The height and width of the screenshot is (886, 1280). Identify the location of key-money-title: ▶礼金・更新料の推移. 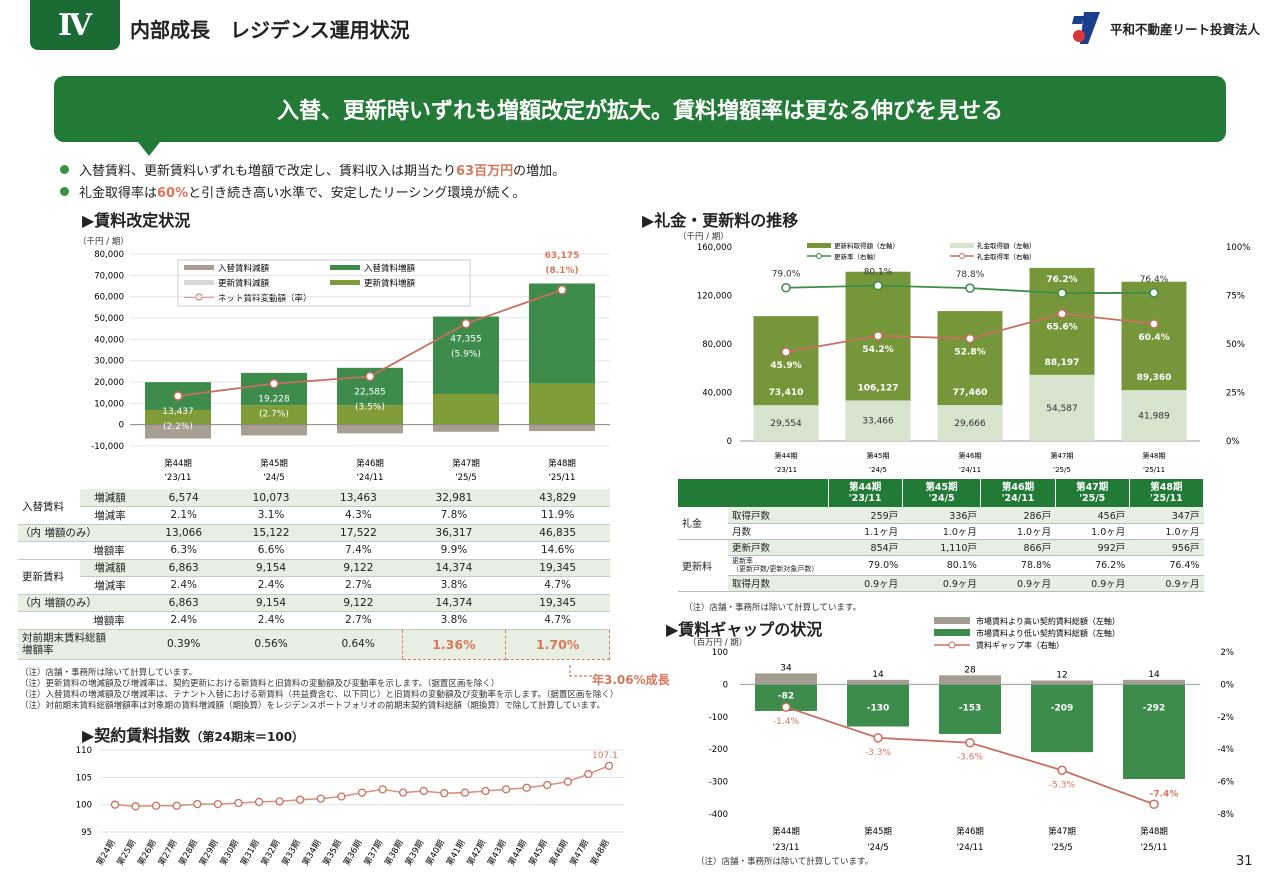
(720, 220).